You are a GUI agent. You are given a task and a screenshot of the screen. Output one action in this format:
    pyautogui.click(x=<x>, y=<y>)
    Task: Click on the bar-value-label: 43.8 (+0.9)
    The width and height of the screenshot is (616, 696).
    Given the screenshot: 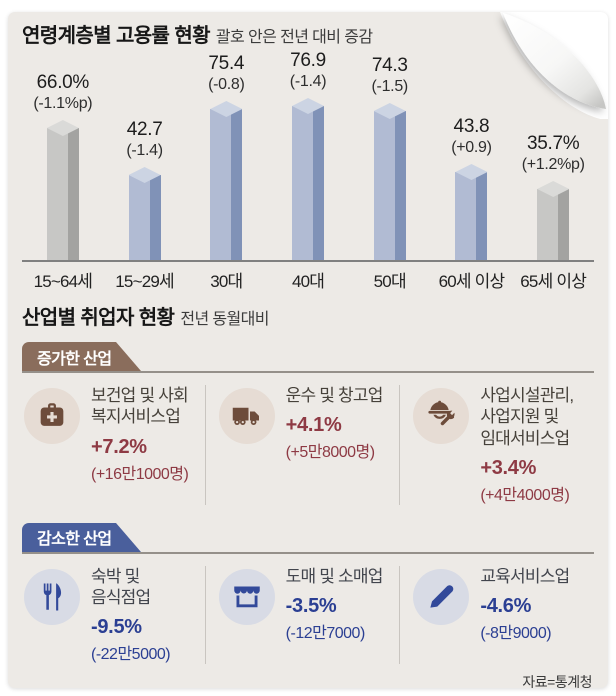 What is the action you would take?
    pyautogui.click(x=471, y=136)
    